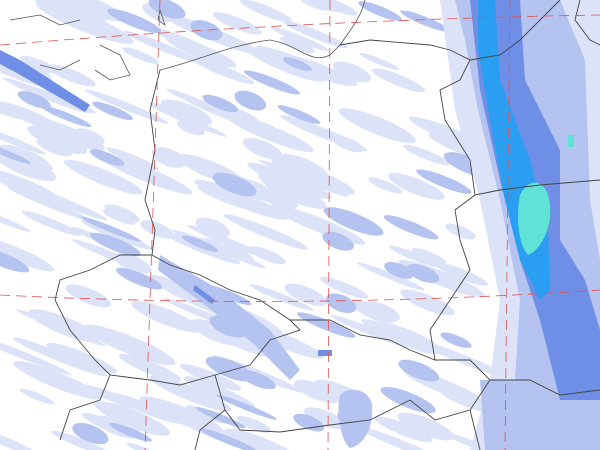  I want to click on danish-islands, so click(87, 44).